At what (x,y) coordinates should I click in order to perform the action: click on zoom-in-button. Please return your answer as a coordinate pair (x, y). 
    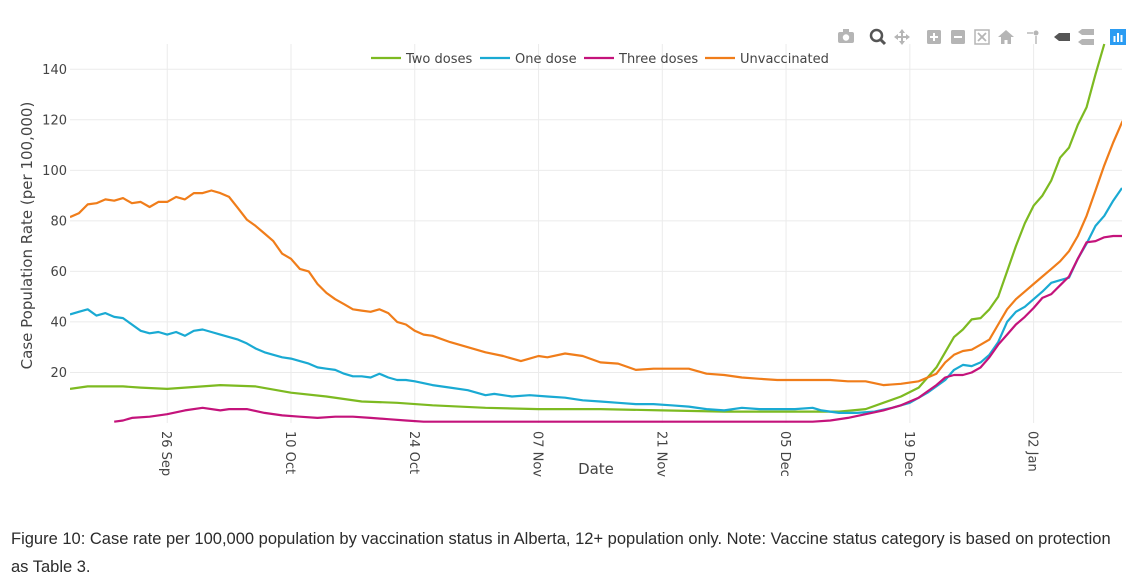
    Looking at the image, I should click on (934, 37).